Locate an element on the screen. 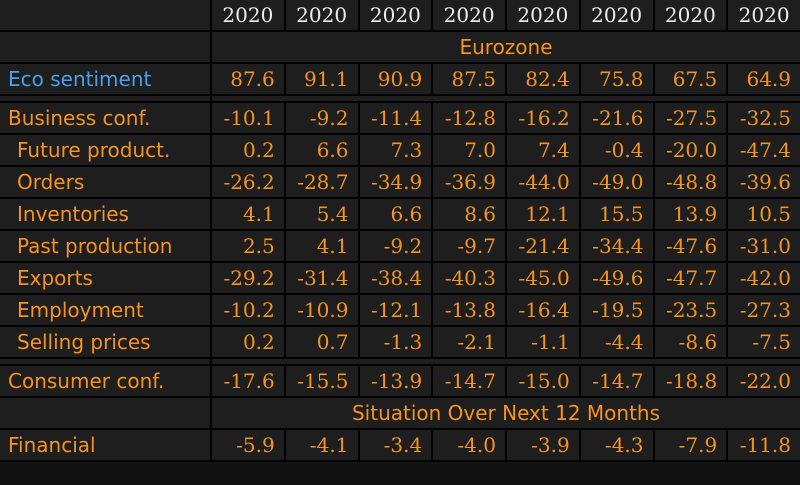 This screenshot has height=485, width=800. data-value-cell: -7.5 is located at coordinates (771, 342).